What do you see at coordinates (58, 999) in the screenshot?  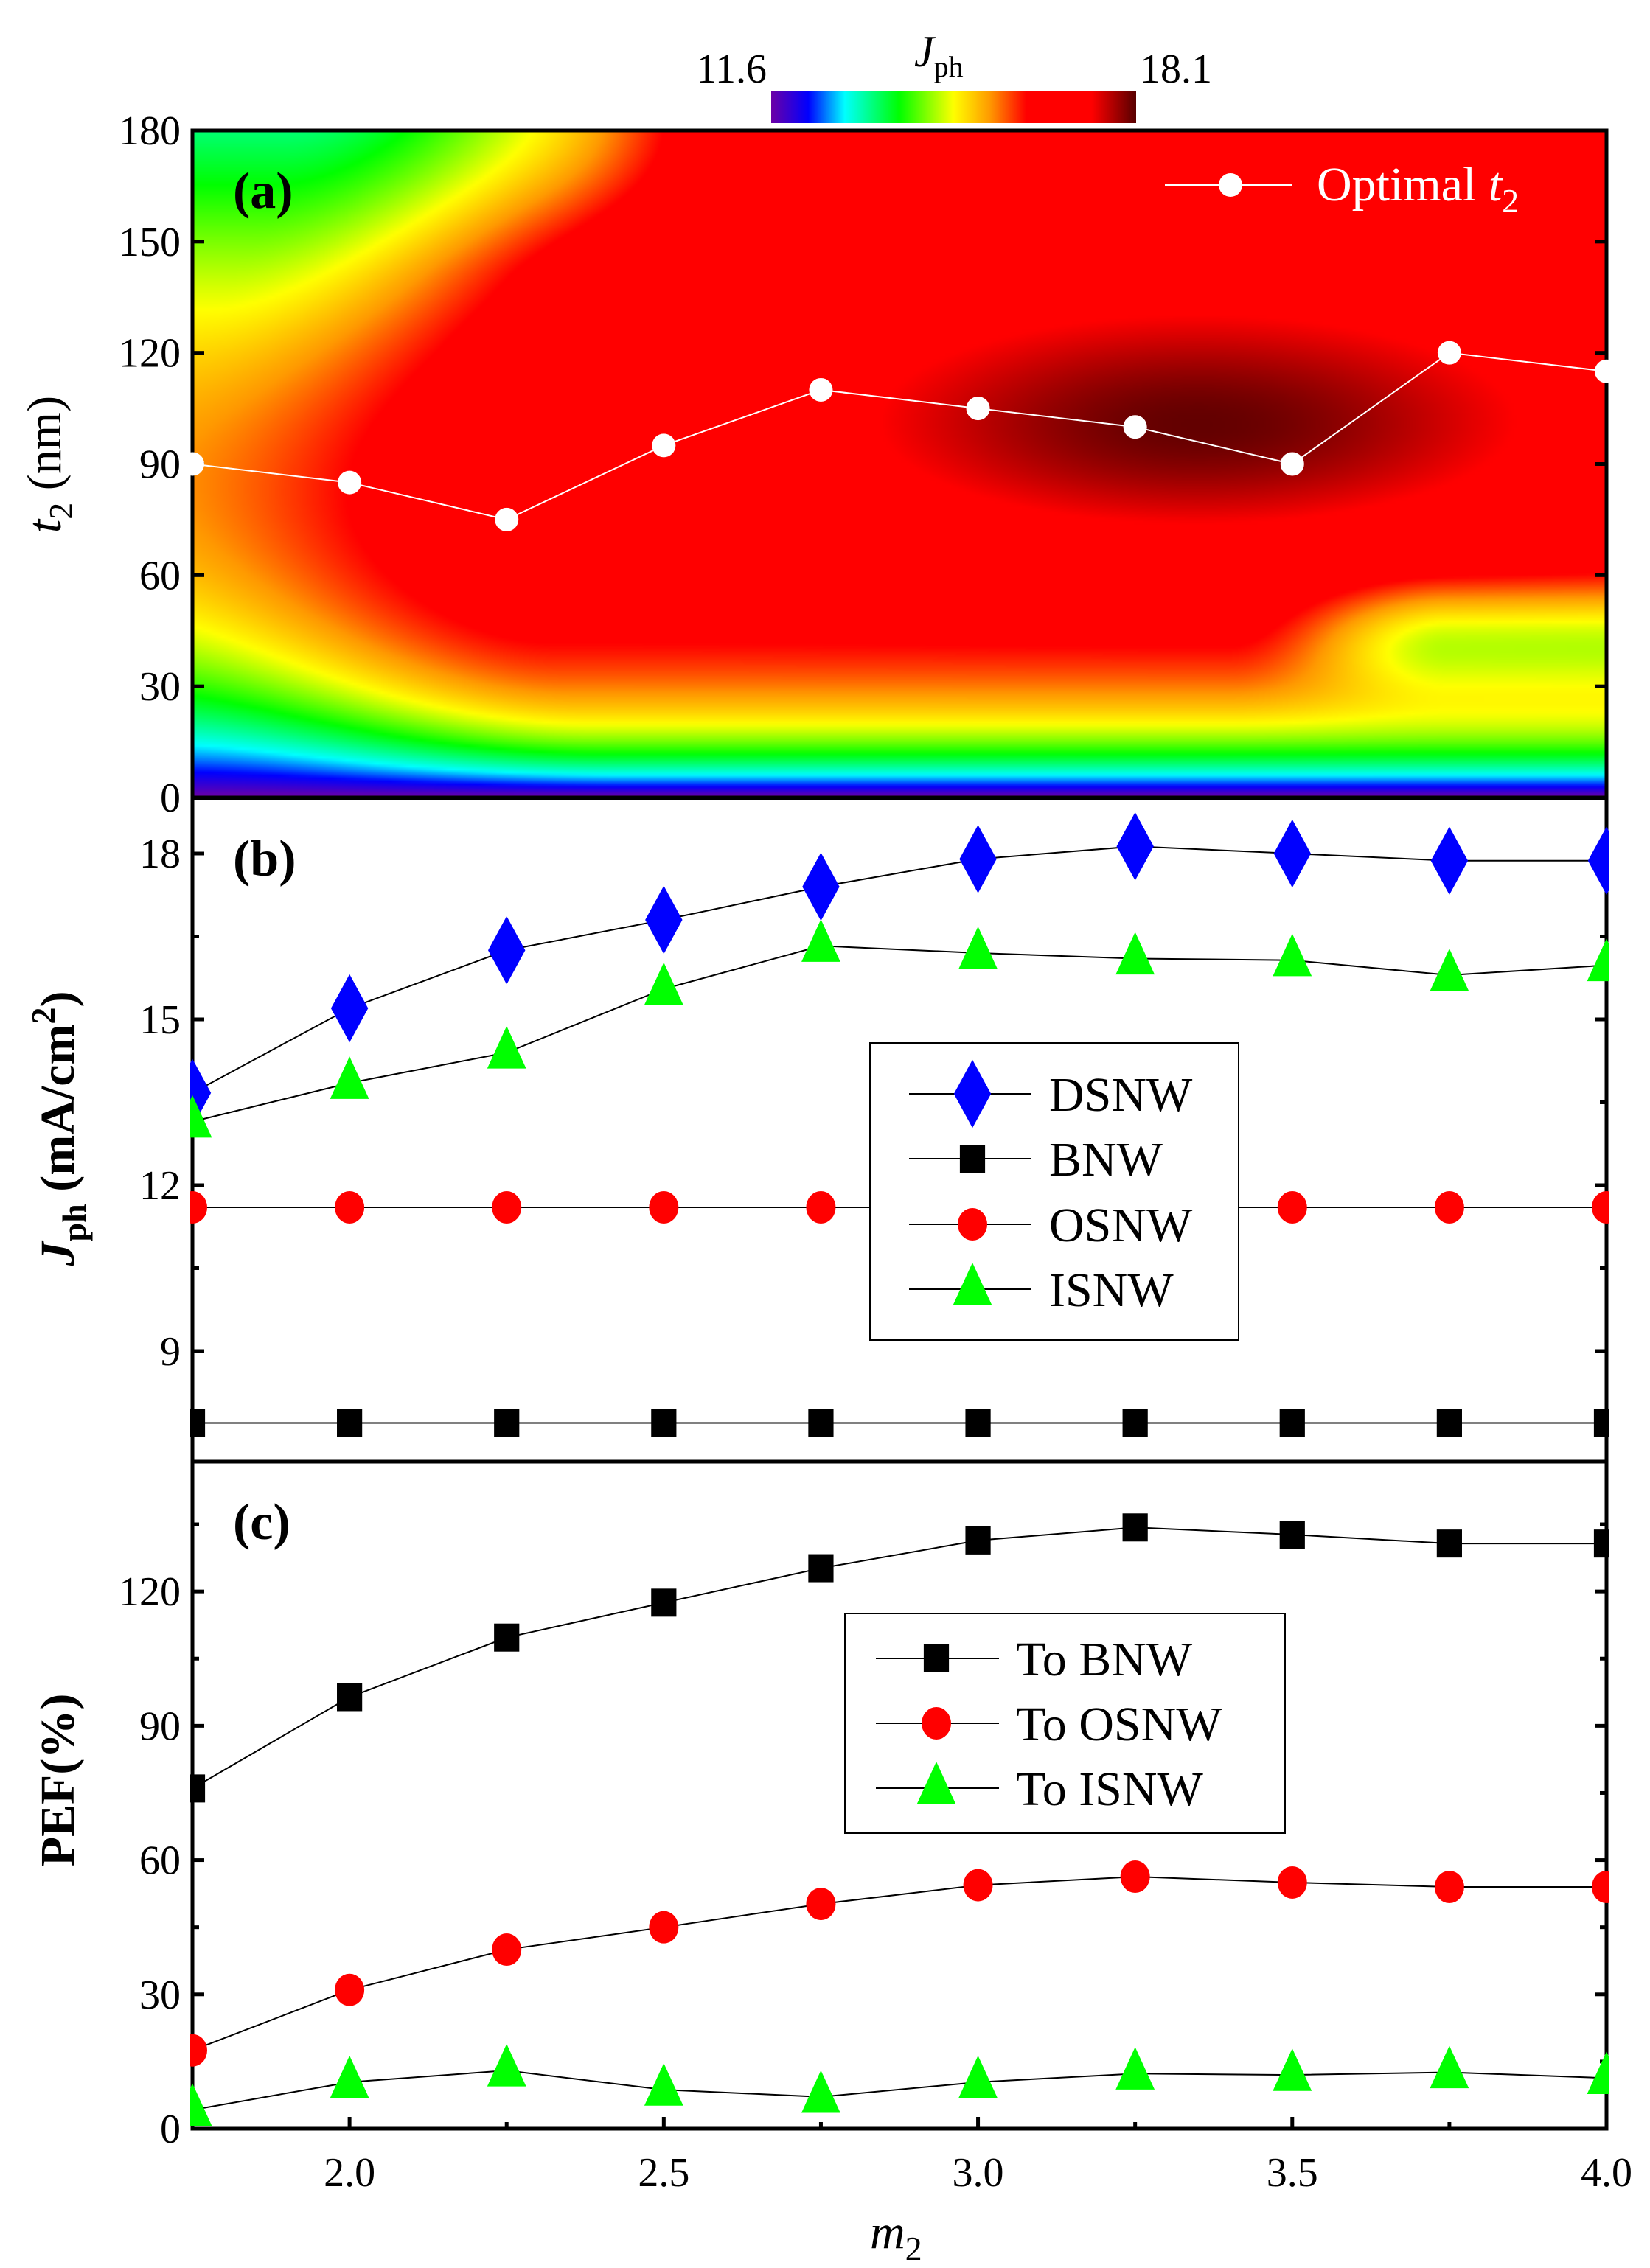 I see `label-part: )` at bounding box center [58, 999].